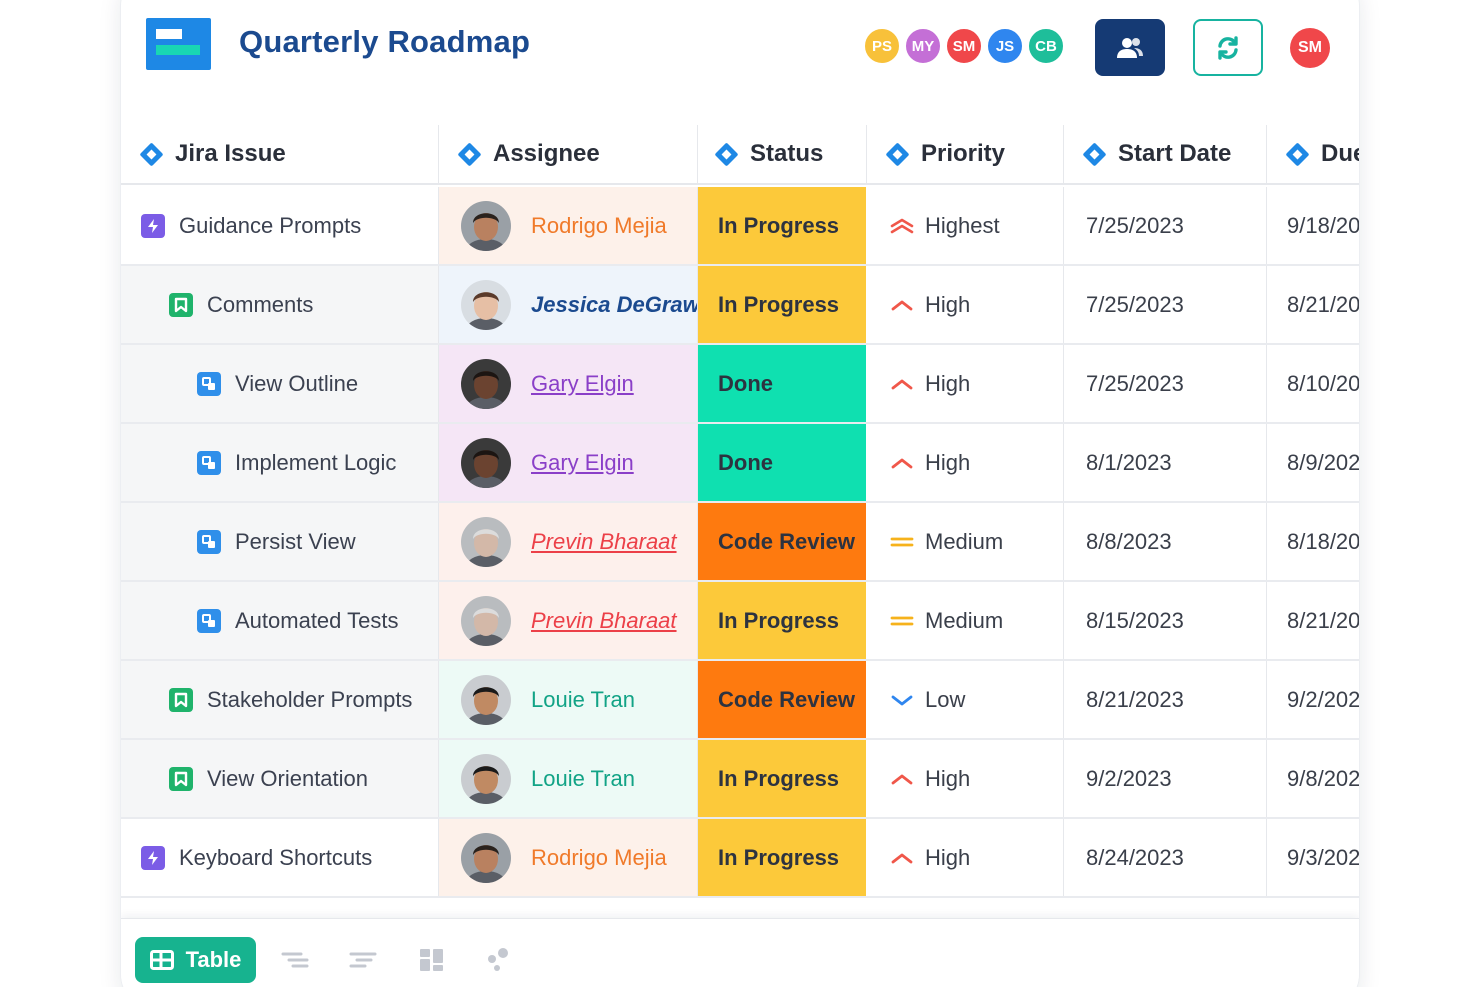  I want to click on priority-label: Highest, so click(962, 225).